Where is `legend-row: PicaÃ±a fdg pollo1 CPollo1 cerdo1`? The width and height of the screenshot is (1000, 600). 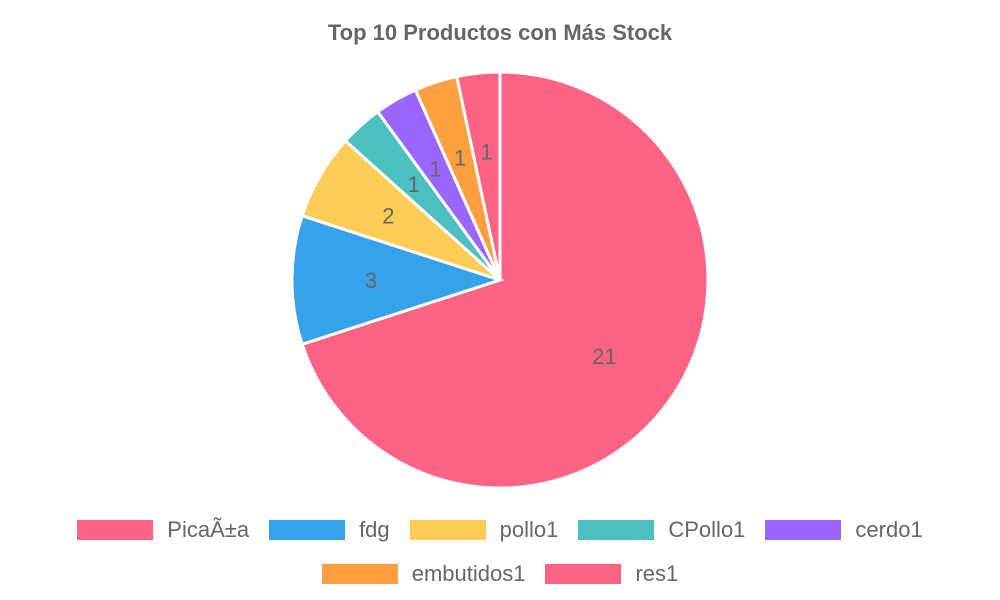 legend-row: PicaÃ±a fdg pollo1 CPollo1 cerdo1 is located at coordinates (500, 530).